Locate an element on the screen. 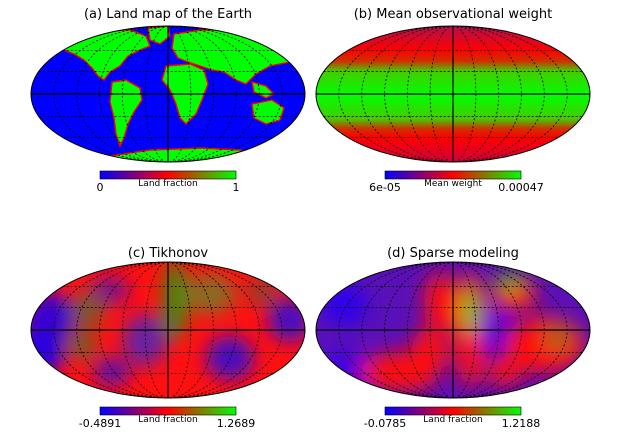 Image resolution: width=625 pixels, height=444 pixels. panel-c-title: (c) Tikhonov is located at coordinates (168, 253).